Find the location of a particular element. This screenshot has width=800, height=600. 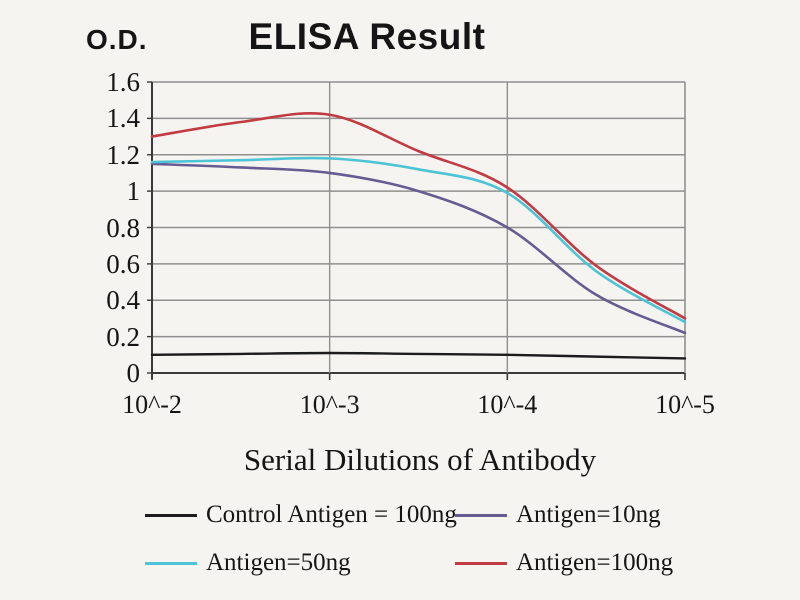

legend-line-sample-10ng is located at coordinates (481, 515).